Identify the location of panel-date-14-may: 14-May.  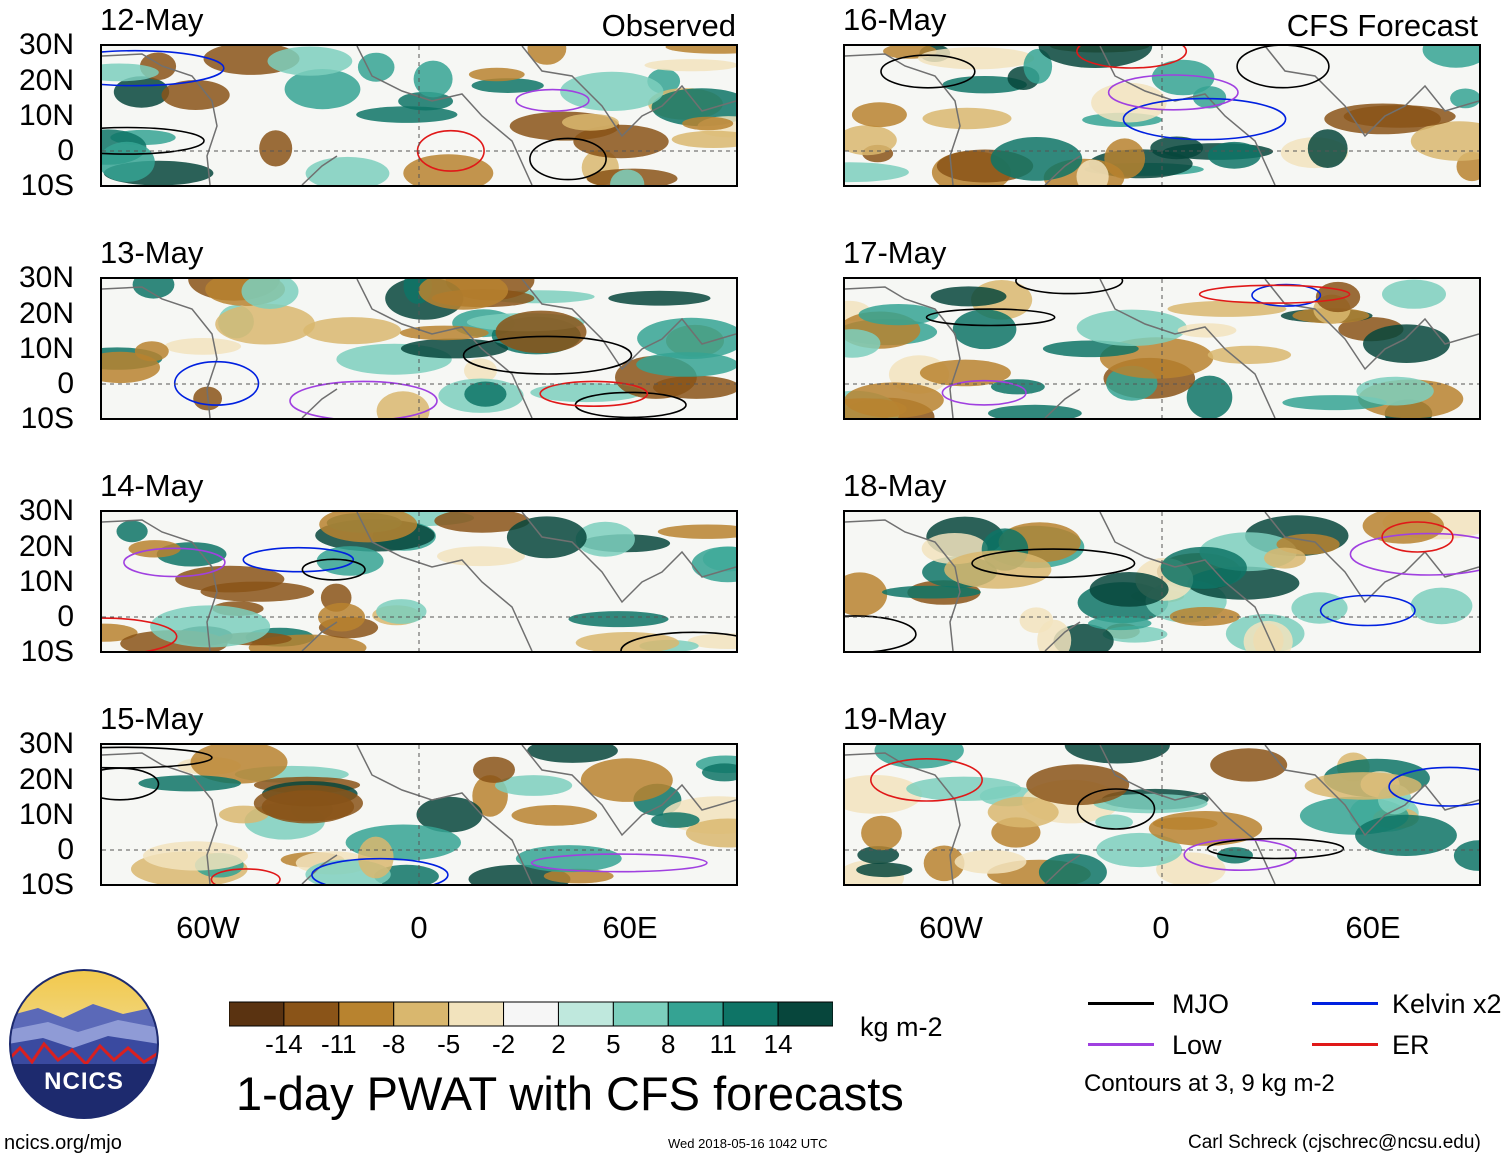
(152, 485).